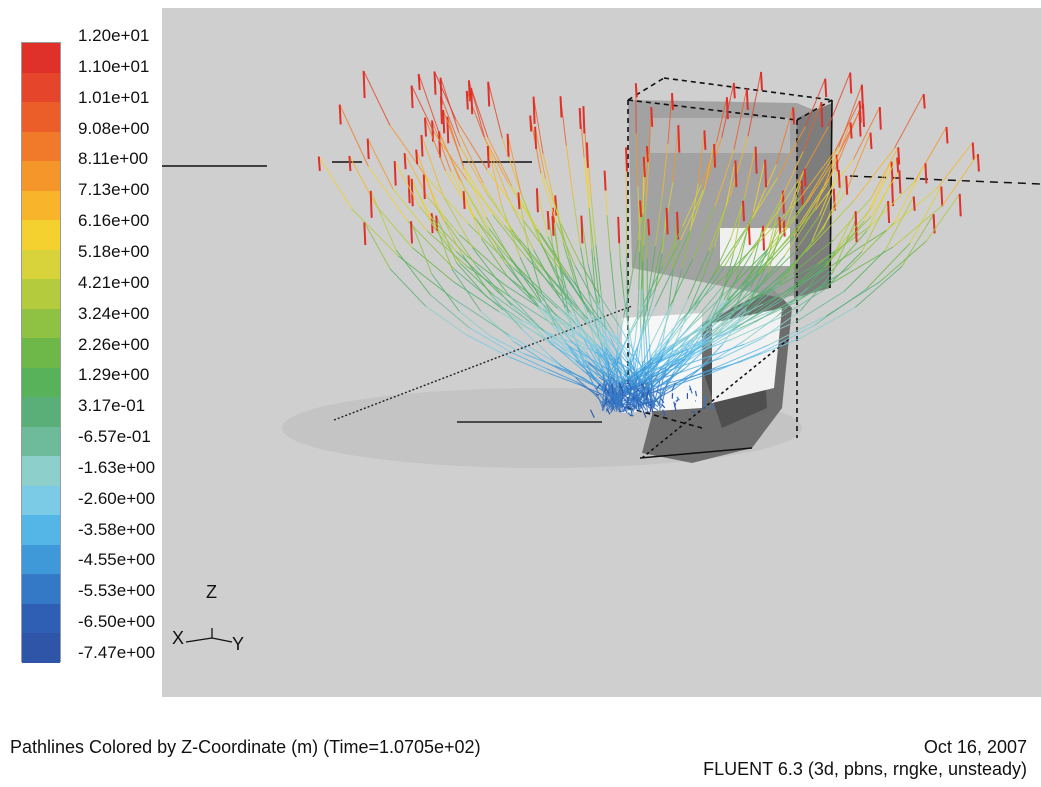 This screenshot has height=787, width=1041. What do you see at coordinates (117, 652) in the screenshot?
I see `colorbar-label: -7.47e+00` at bounding box center [117, 652].